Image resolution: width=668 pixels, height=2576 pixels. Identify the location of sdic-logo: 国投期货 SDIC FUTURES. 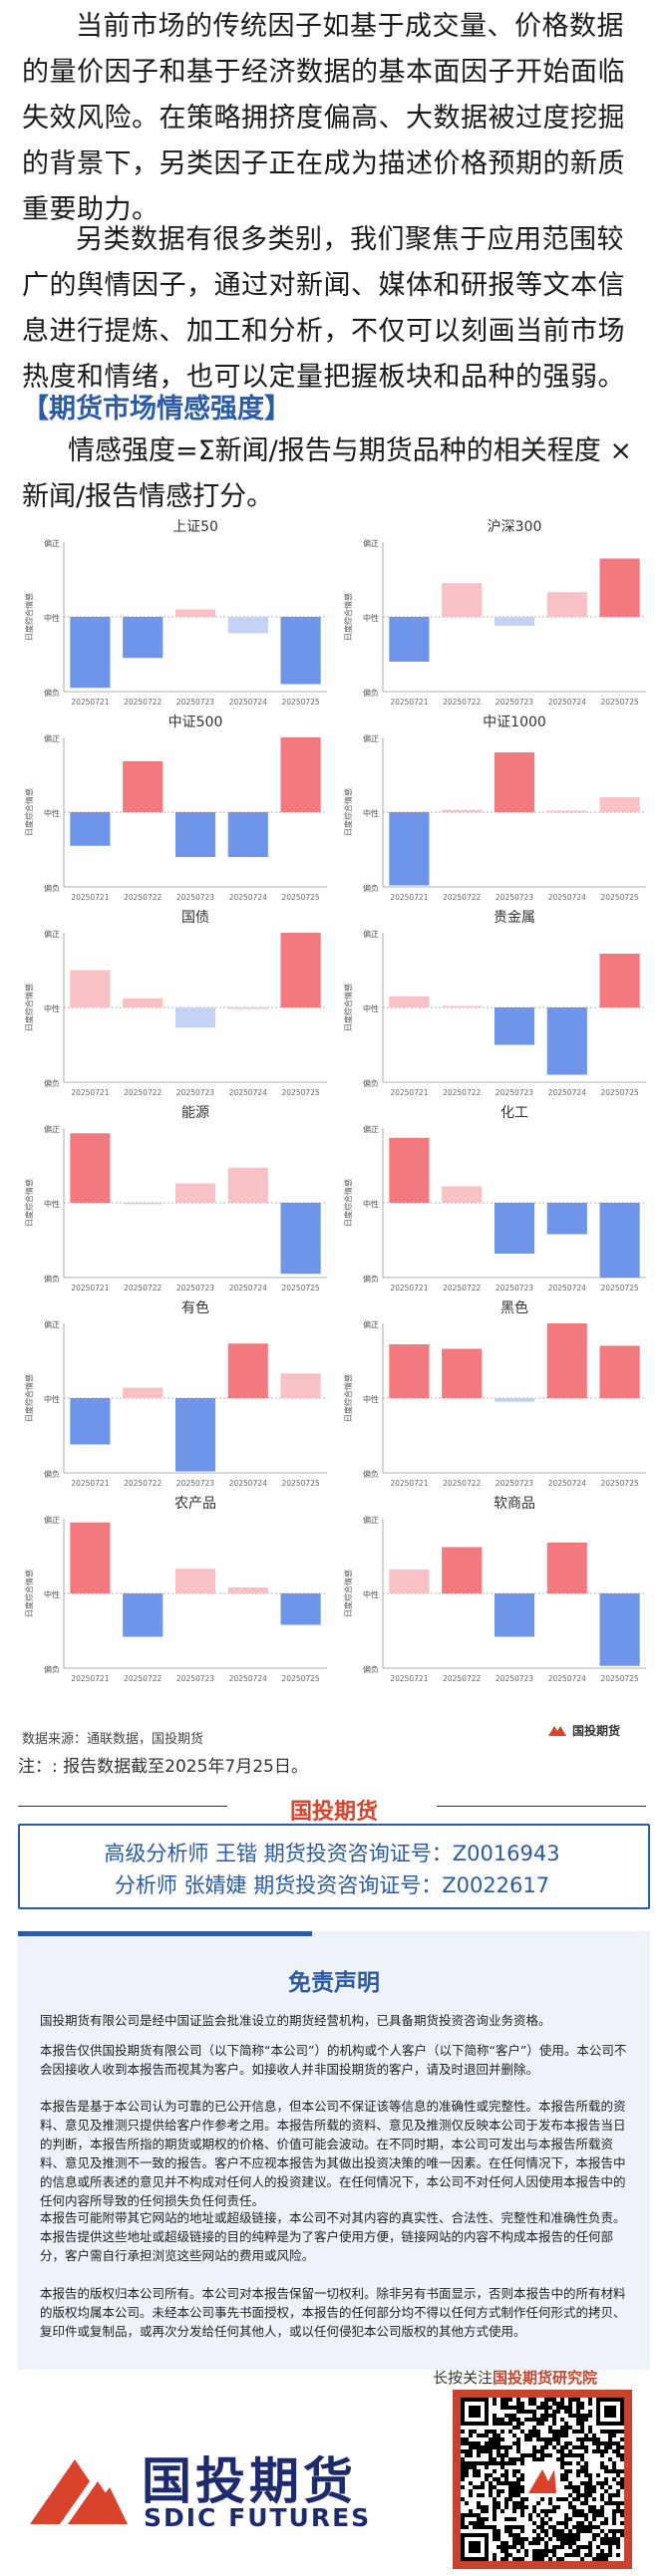
(229, 2489).